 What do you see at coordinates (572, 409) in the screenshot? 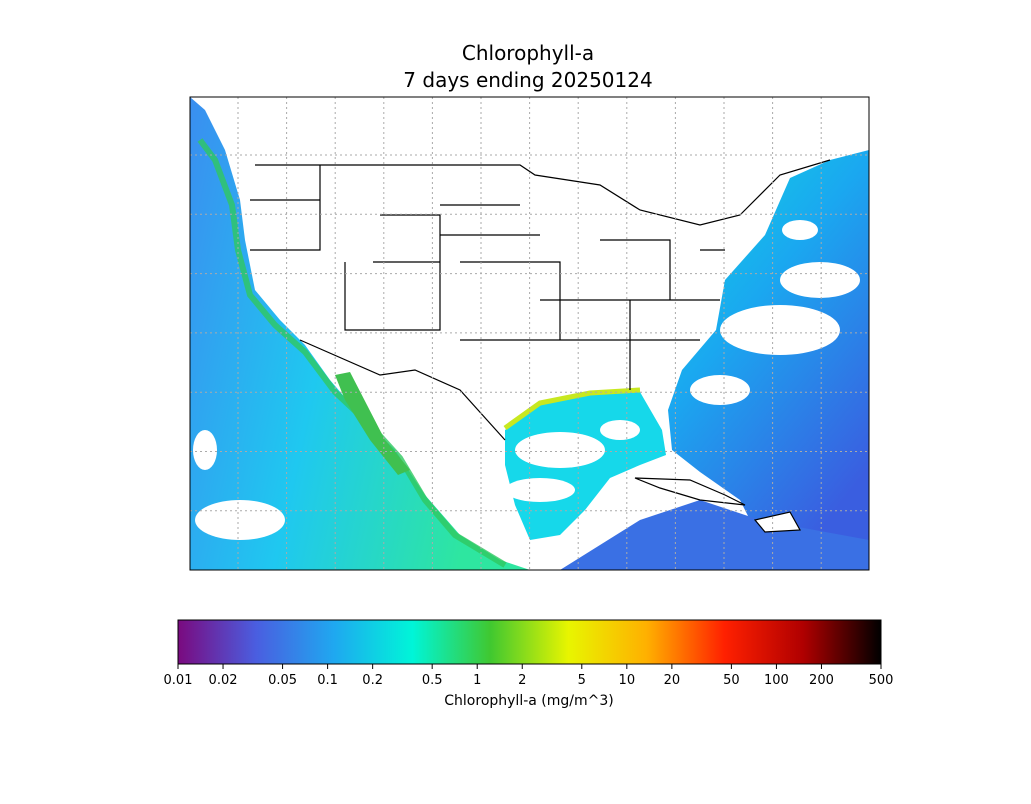
I see `gulf-coast-bloom` at bounding box center [572, 409].